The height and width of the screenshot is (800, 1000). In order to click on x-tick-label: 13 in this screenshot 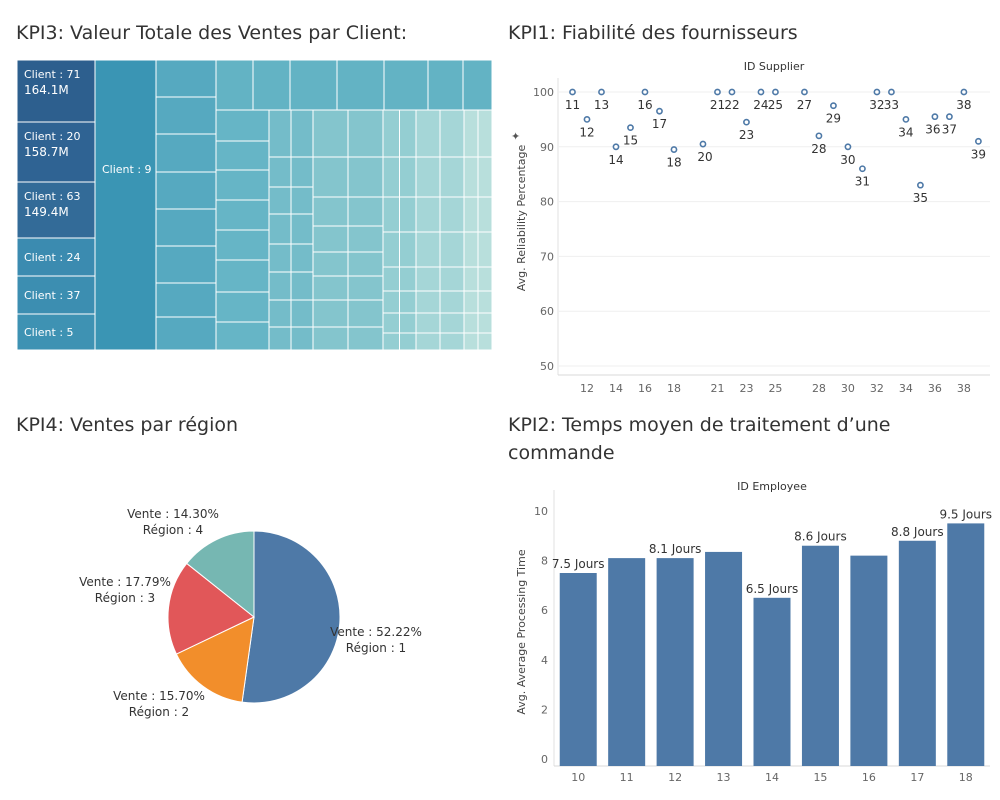, I will do `click(724, 777)`.